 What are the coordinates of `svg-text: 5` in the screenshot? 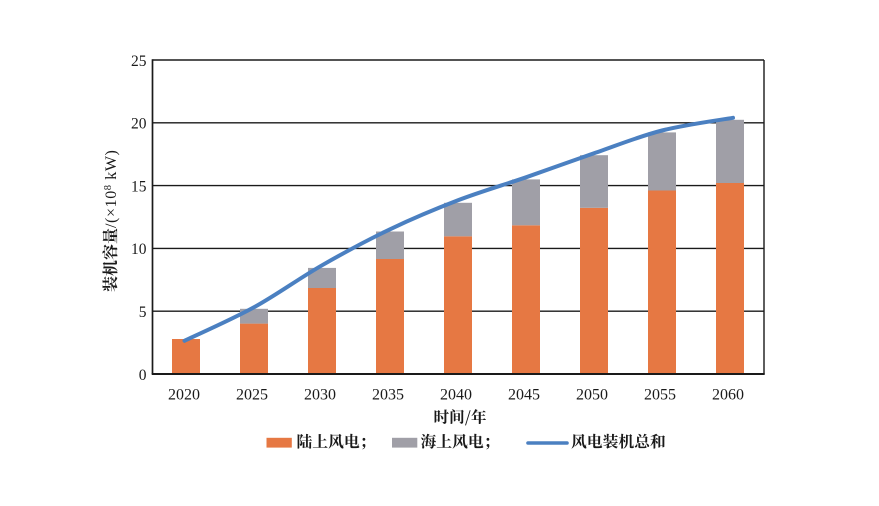 It's located at (143, 312).